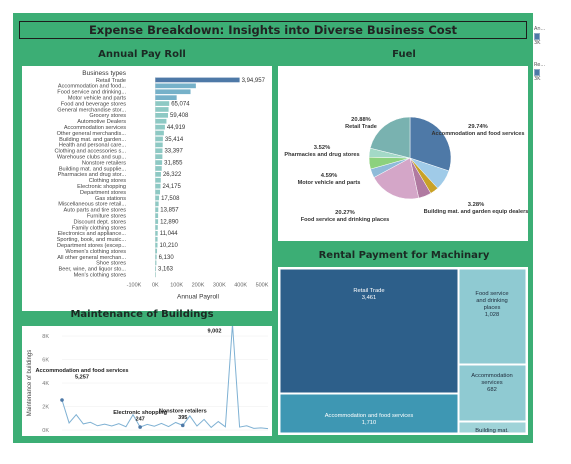 This screenshot has width=571, height=464. What do you see at coordinates (476, 212) in the screenshot?
I see `fuel-slice-name: Building mat. and garden equip dealers` at bounding box center [476, 212].